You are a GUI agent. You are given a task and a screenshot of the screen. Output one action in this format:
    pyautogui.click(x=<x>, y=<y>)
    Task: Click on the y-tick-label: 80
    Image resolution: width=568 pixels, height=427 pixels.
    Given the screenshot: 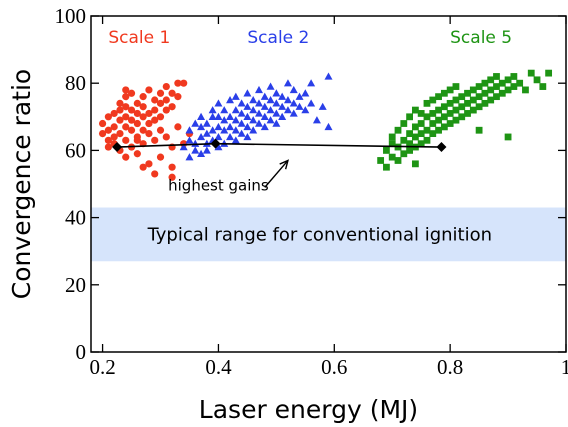 What is the action you would take?
    pyautogui.click(x=75, y=83)
    